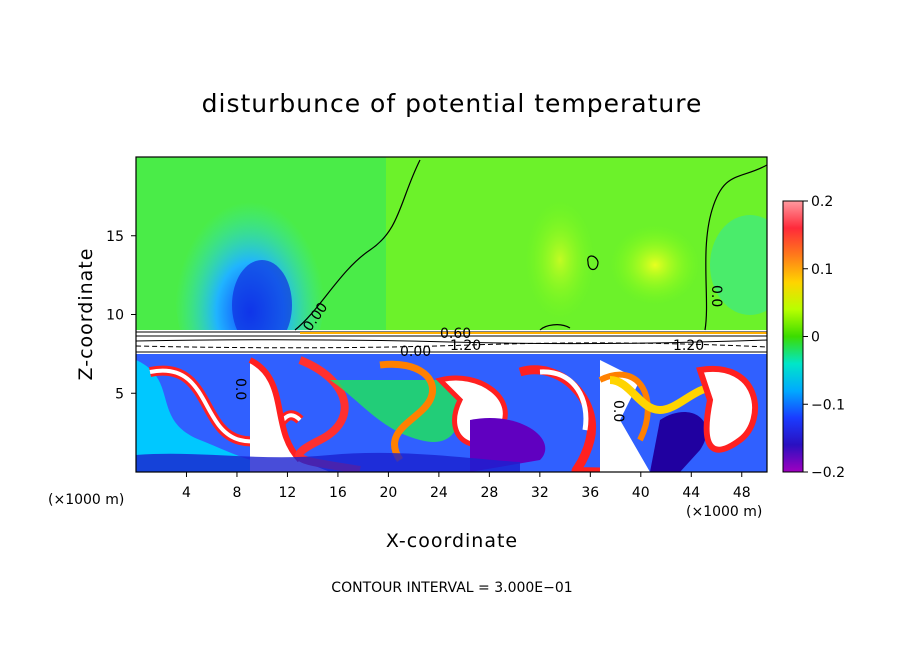 This screenshot has width=904, height=654. What do you see at coordinates (738, 265) in the screenshot?
I see `cool-patch-right` at bounding box center [738, 265].